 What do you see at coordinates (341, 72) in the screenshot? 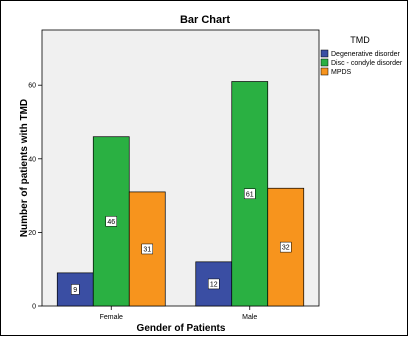
I see `legend-entry-label: MPDS` at bounding box center [341, 72].